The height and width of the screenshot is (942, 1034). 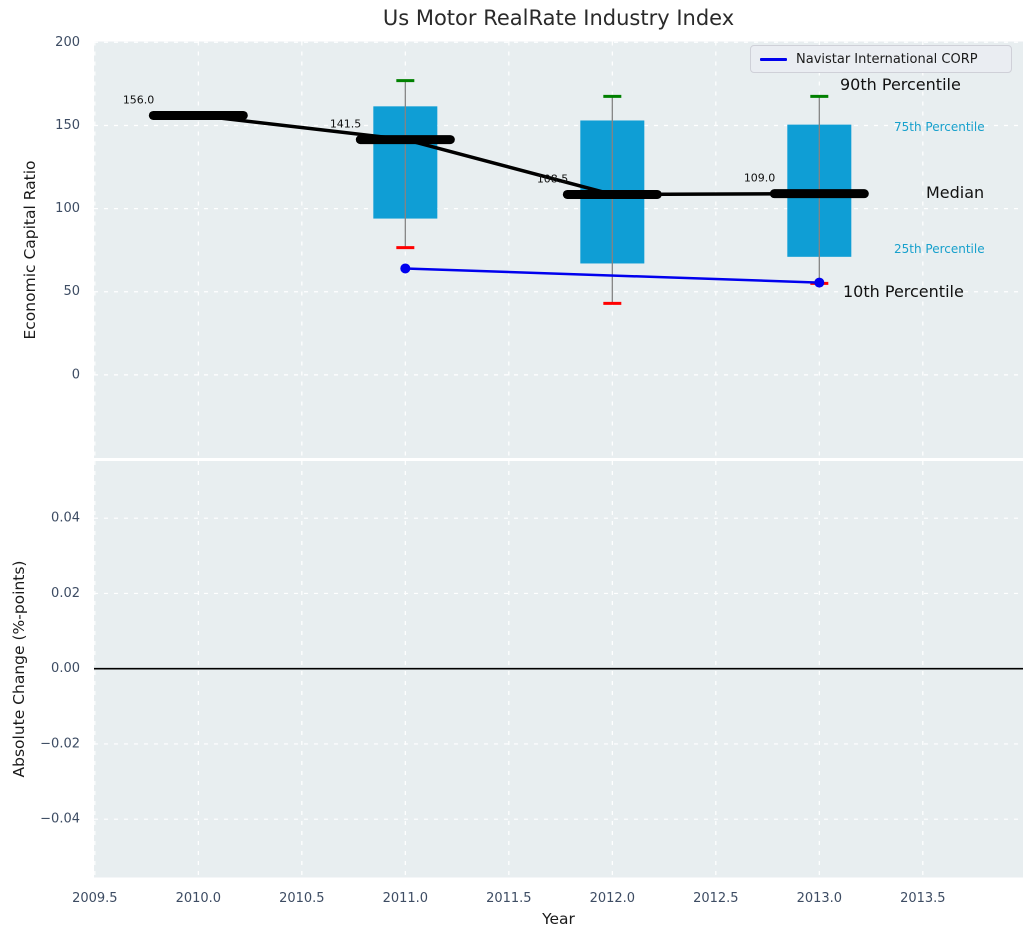 I want to click on x-axis-label: Year, so click(x=558, y=919).